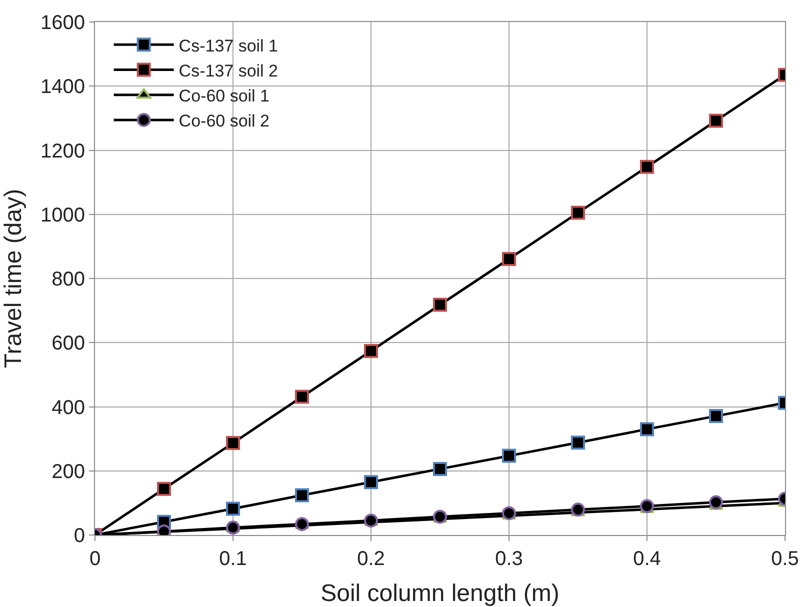  What do you see at coordinates (62, 215) in the screenshot?
I see `y-tick-label: 1000` at bounding box center [62, 215].